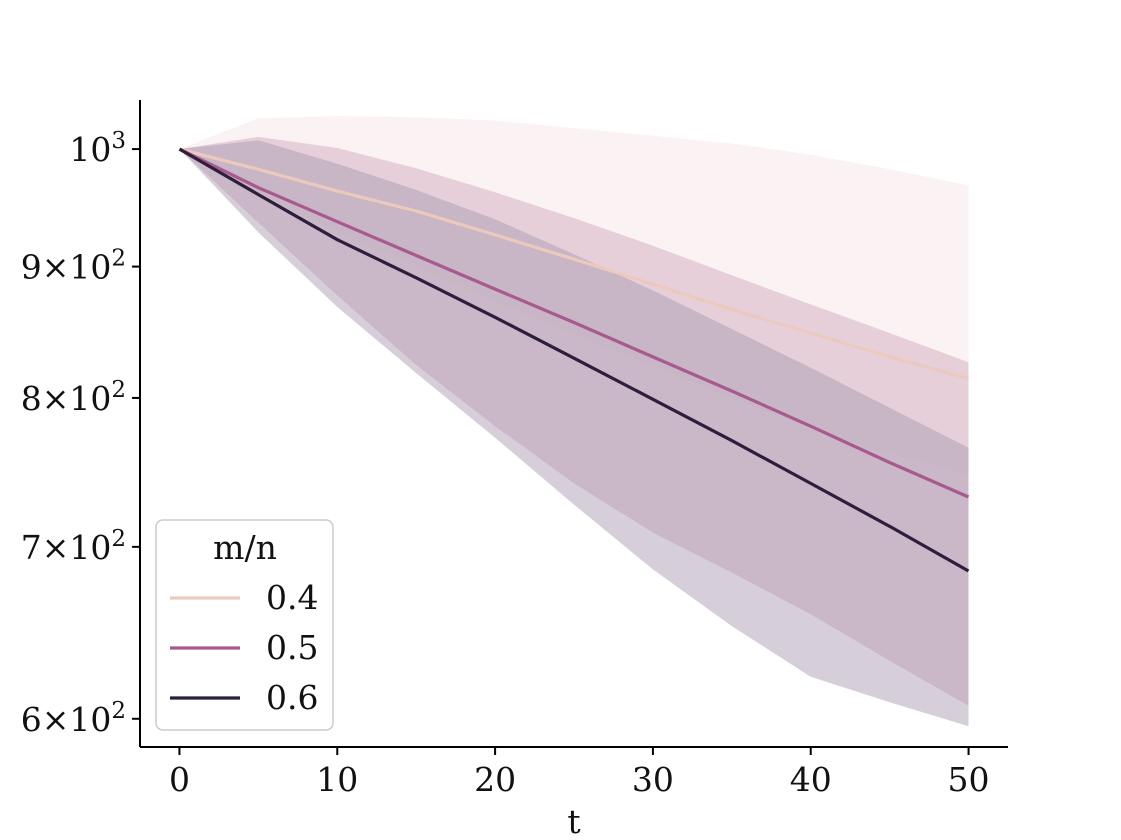  I want to click on y-tick-label: 8×102, so click(73, 397).